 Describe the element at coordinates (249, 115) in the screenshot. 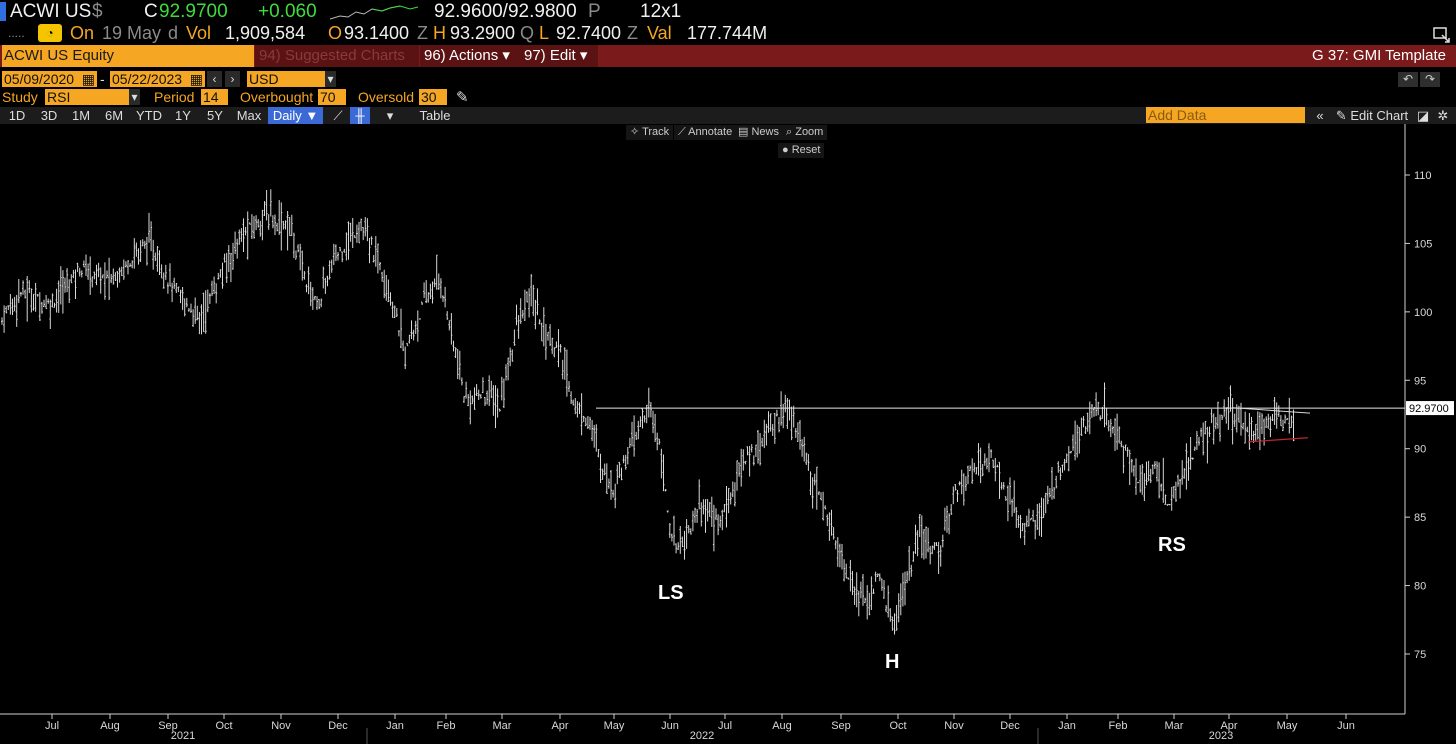

I see `range-button-max: Max` at that location.